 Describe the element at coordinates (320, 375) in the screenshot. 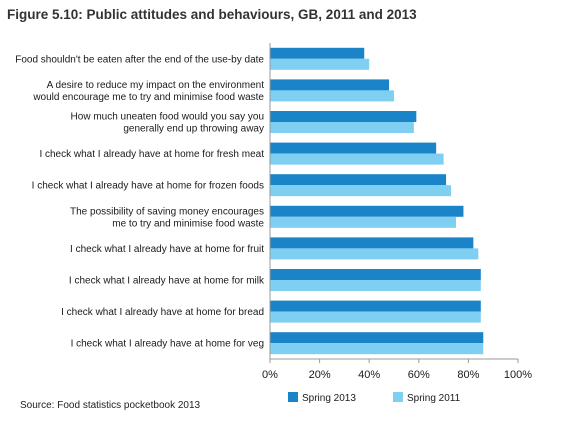

I see `x-tick-label: 20%` at that location.